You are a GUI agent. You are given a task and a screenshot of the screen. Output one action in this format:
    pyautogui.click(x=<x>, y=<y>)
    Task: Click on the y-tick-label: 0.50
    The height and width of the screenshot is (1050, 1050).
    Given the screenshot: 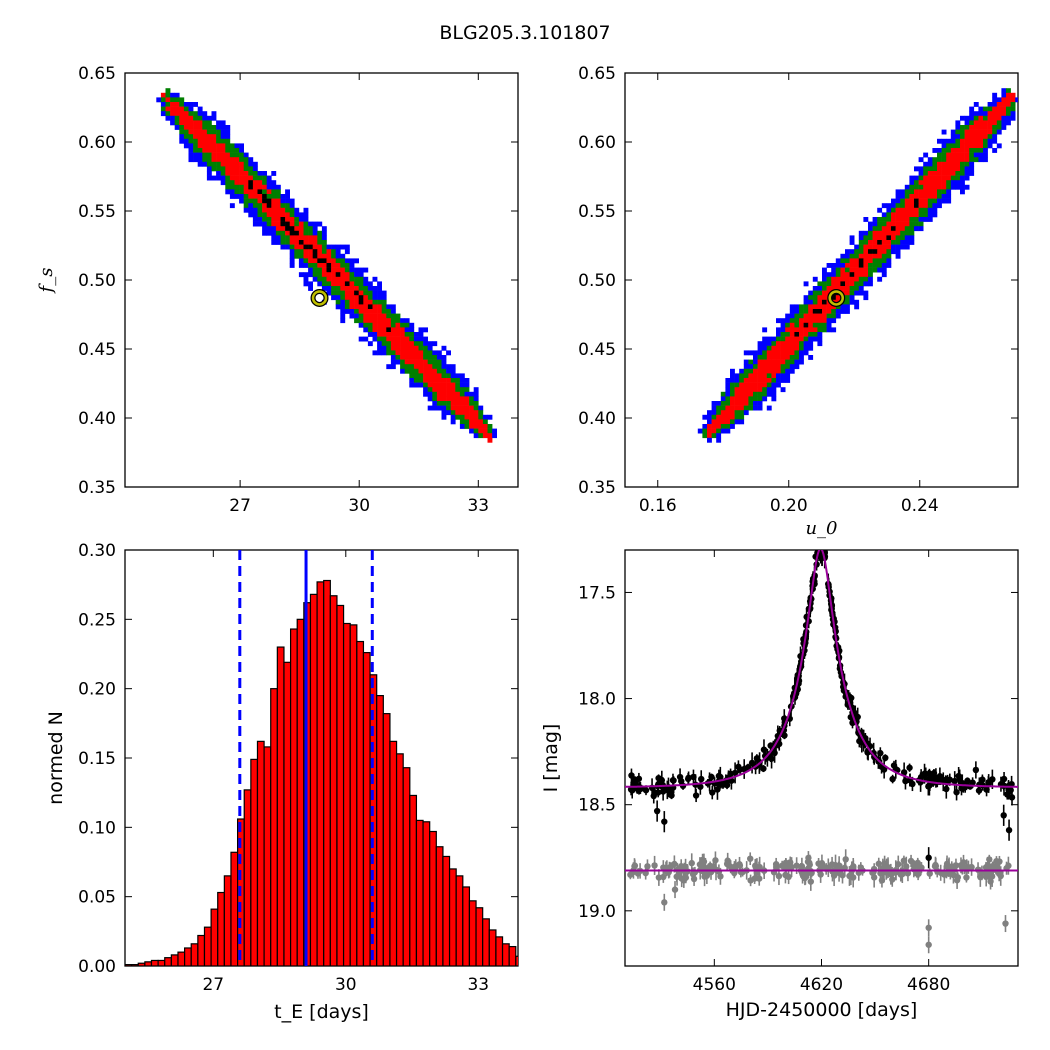 What is the action you would take?
    pyautogui.click(x=597, y=281)
    